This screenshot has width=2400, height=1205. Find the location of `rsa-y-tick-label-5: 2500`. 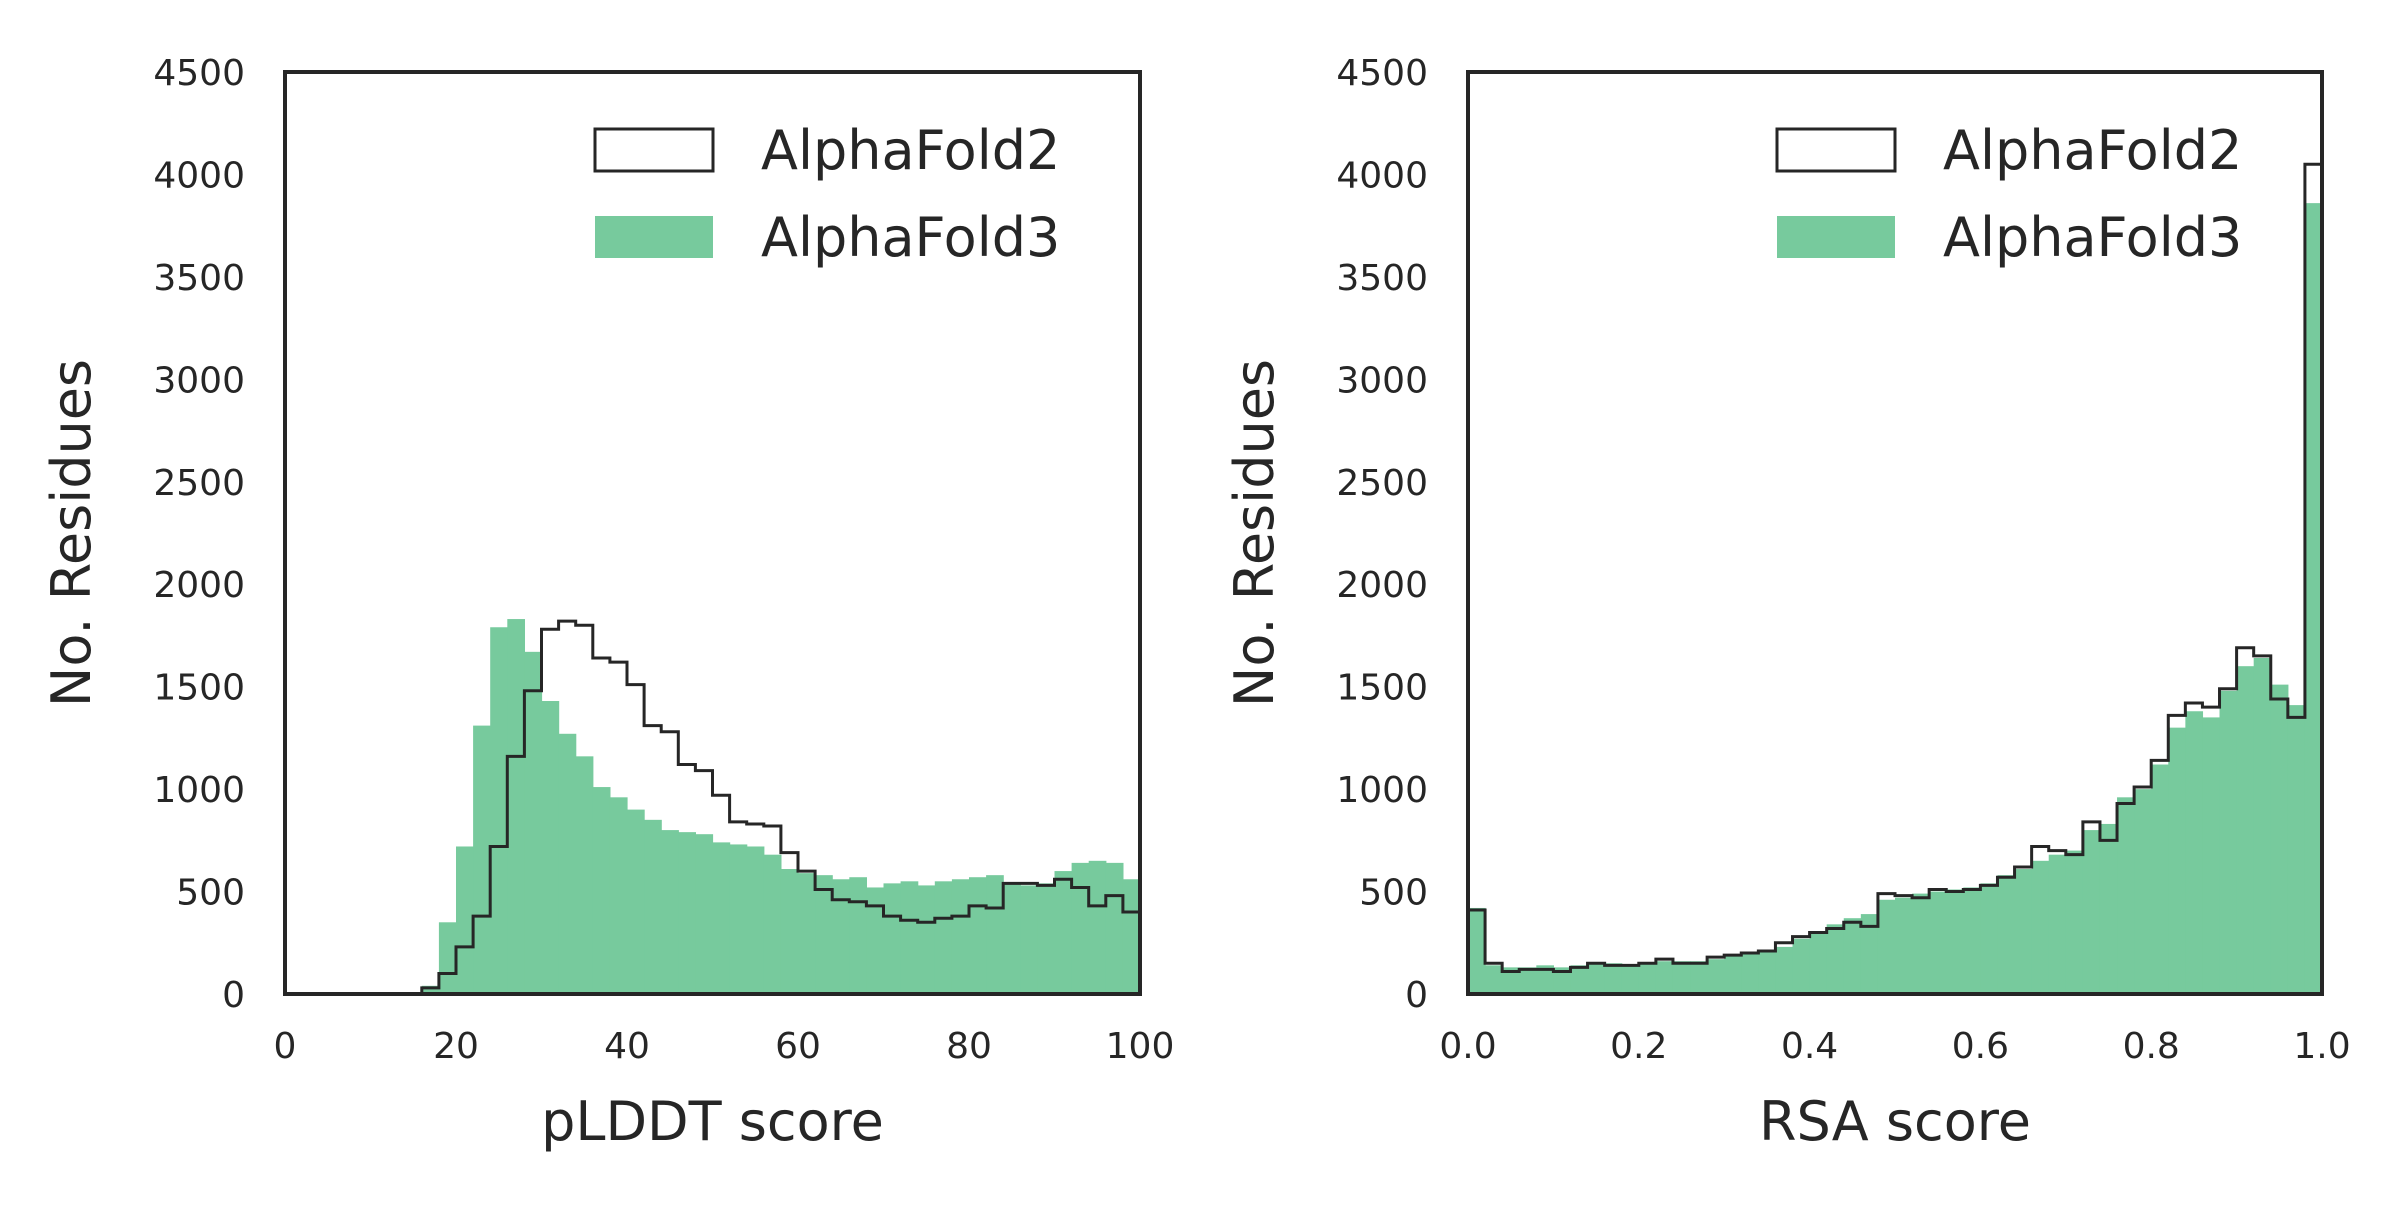

rsa-y-tick-label-5: 2500 is located at coordinates (1382, 483).